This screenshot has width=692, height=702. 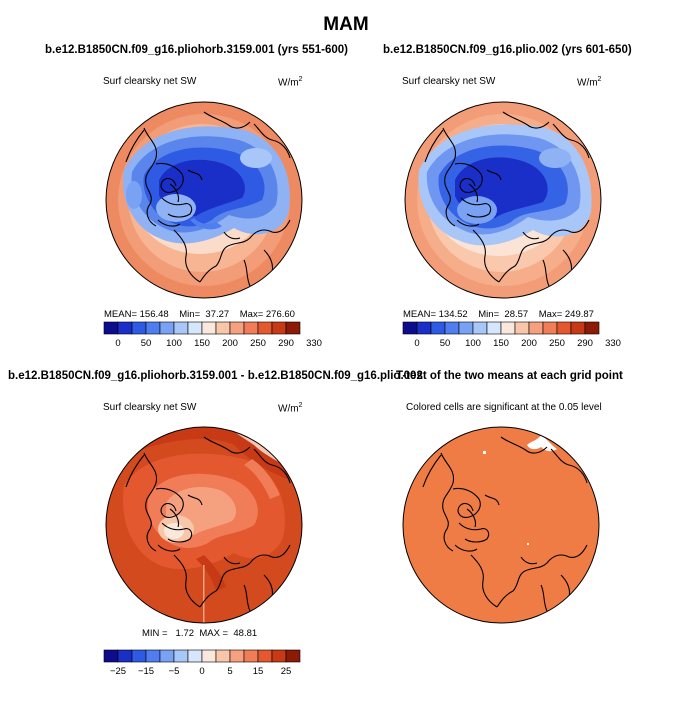 I want to click on panel1-colorbar-tick-label: 100, so click(x=174, y=343).